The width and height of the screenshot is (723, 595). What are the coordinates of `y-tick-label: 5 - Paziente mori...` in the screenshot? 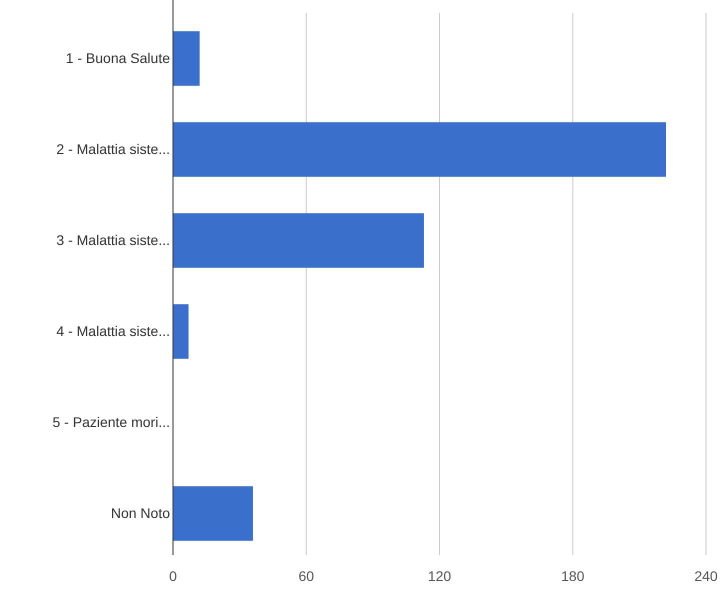 It's located at (111, 422).